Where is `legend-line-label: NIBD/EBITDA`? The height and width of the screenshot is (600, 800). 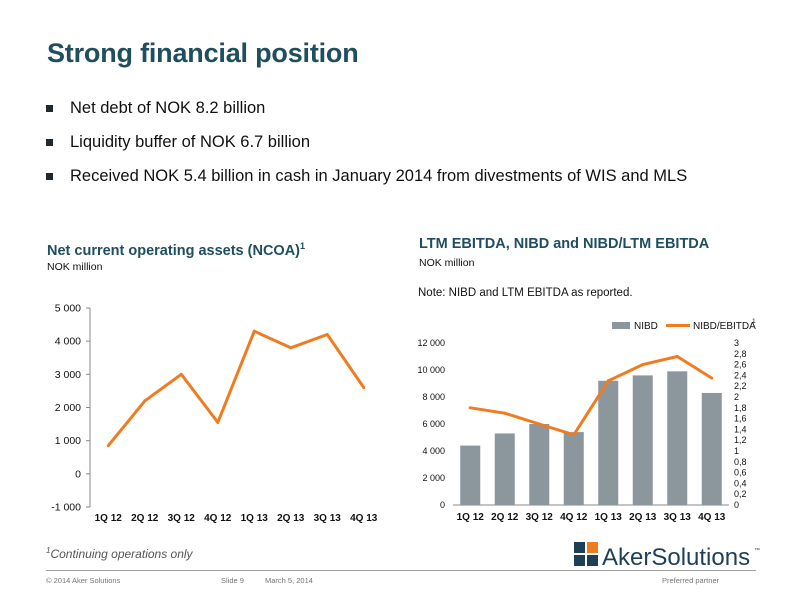 legend-line-label: NIBD/EBITDA is located at coordinates (724, 326).